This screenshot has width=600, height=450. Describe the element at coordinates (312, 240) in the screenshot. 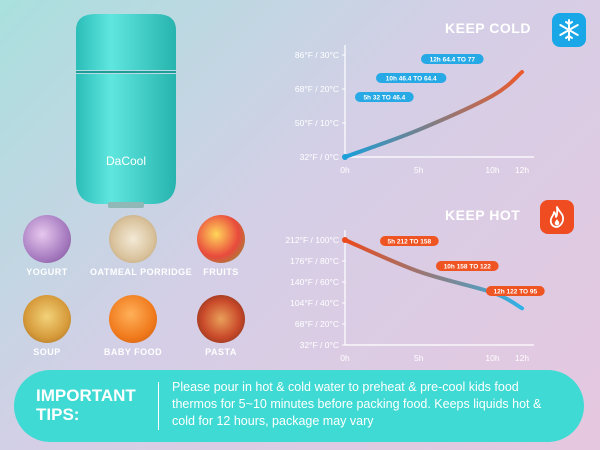

I see `y-tick-label: 212°F / 100°C` at that location.